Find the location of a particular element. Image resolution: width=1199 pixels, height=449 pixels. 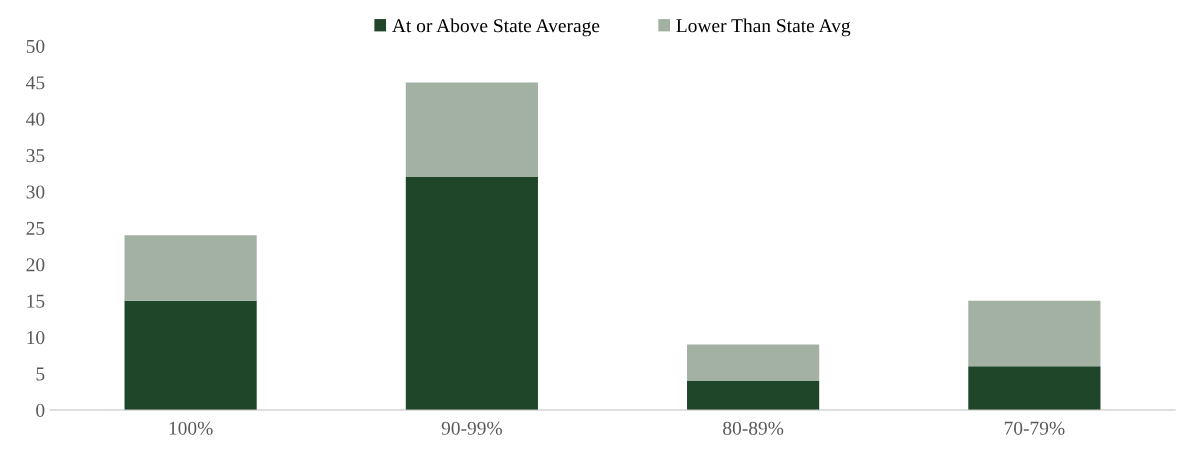

y-tick-label: 10 is located at coordinates (36, 338).